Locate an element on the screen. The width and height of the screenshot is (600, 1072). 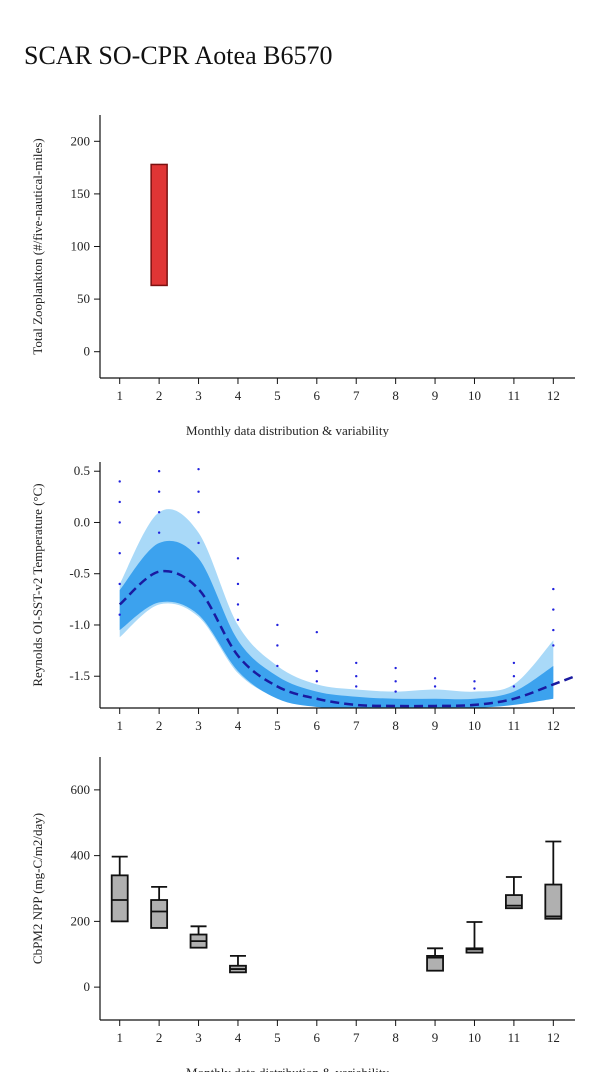
band-inner is located at coordinates (336, 624).